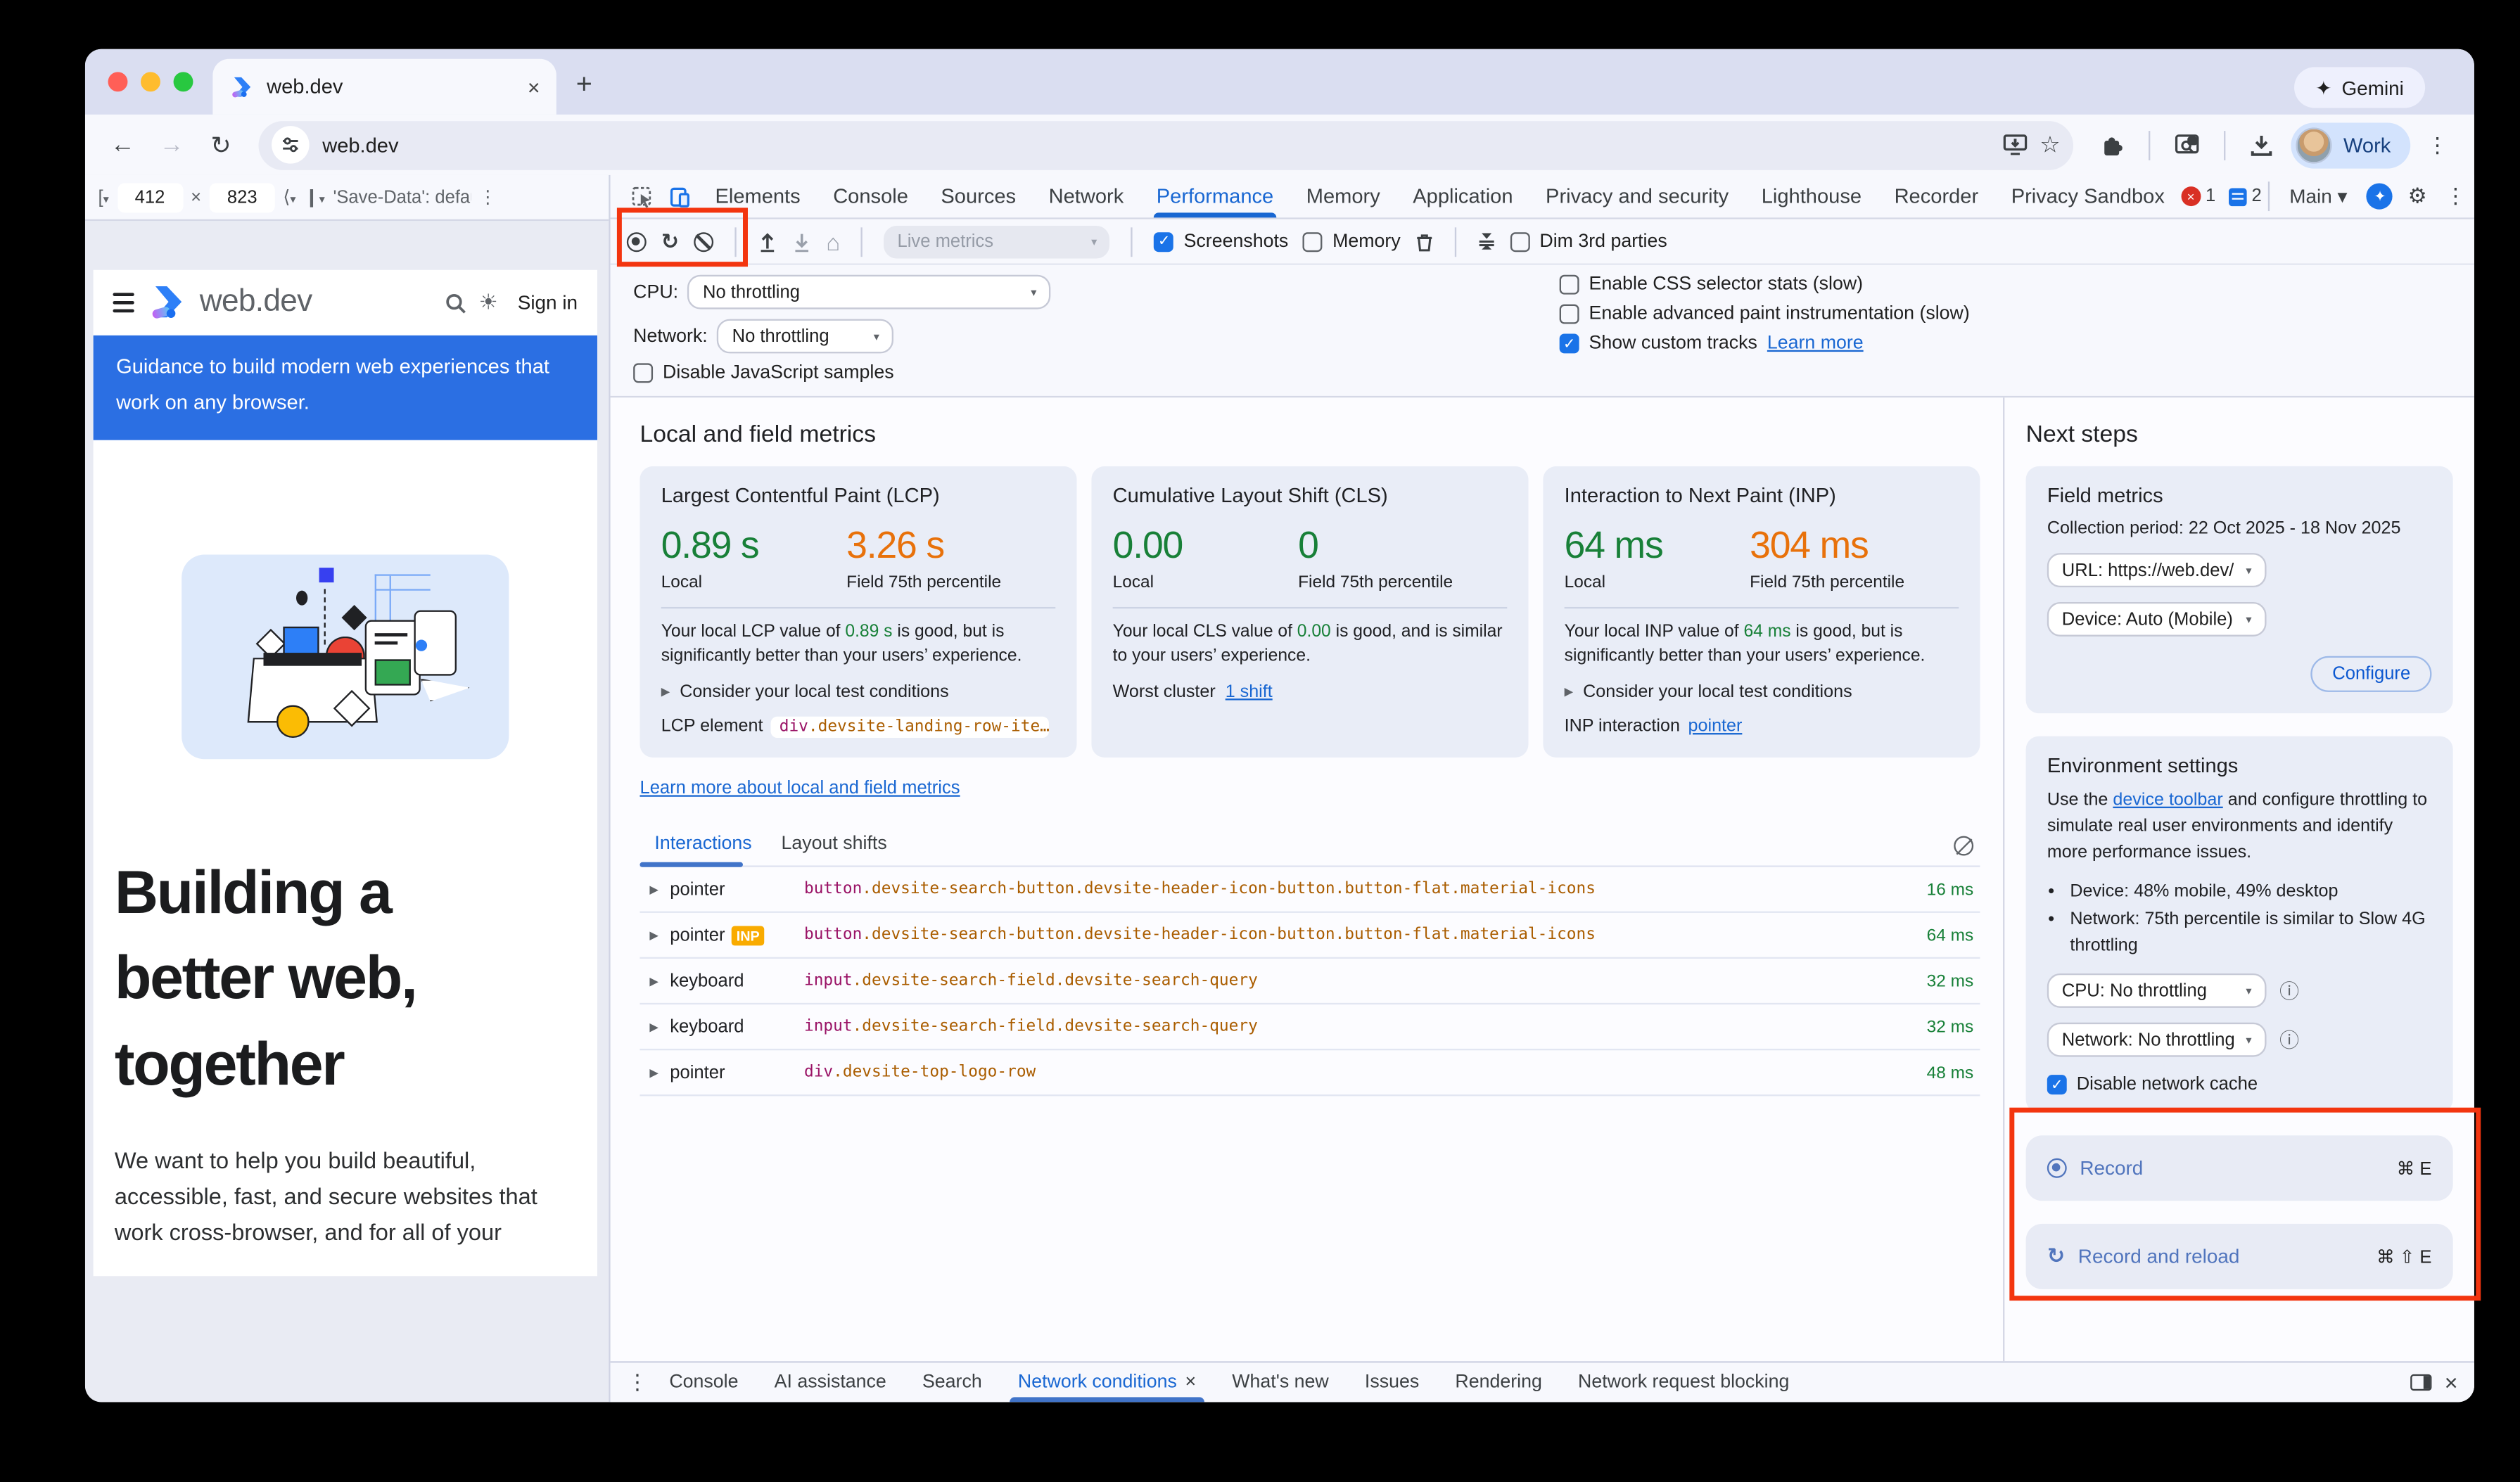  I want to click on lcp-test-conditions-expander: ▶ Consider your local test conditions, so click(859, 691).